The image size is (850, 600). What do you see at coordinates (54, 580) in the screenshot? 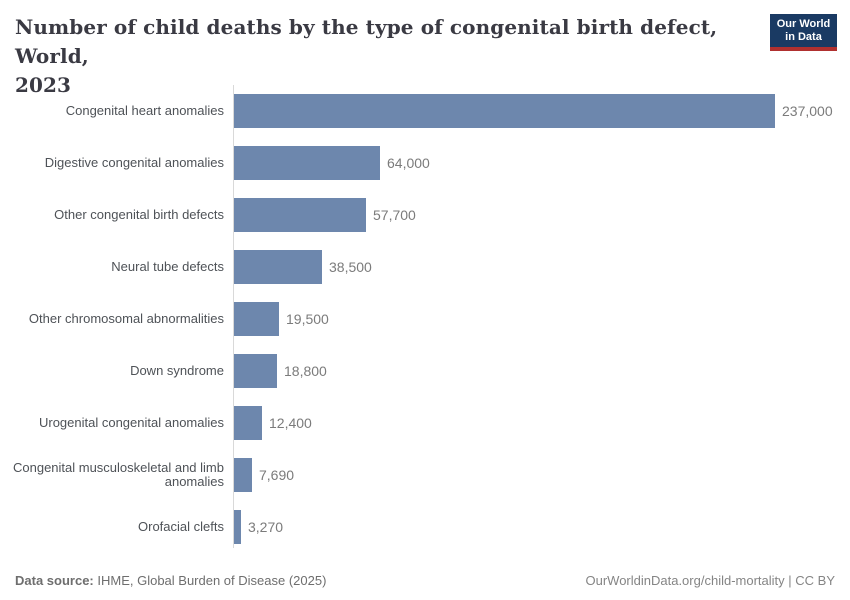
I see `data-source-label: Data source:` at bounding box center [54, 580].